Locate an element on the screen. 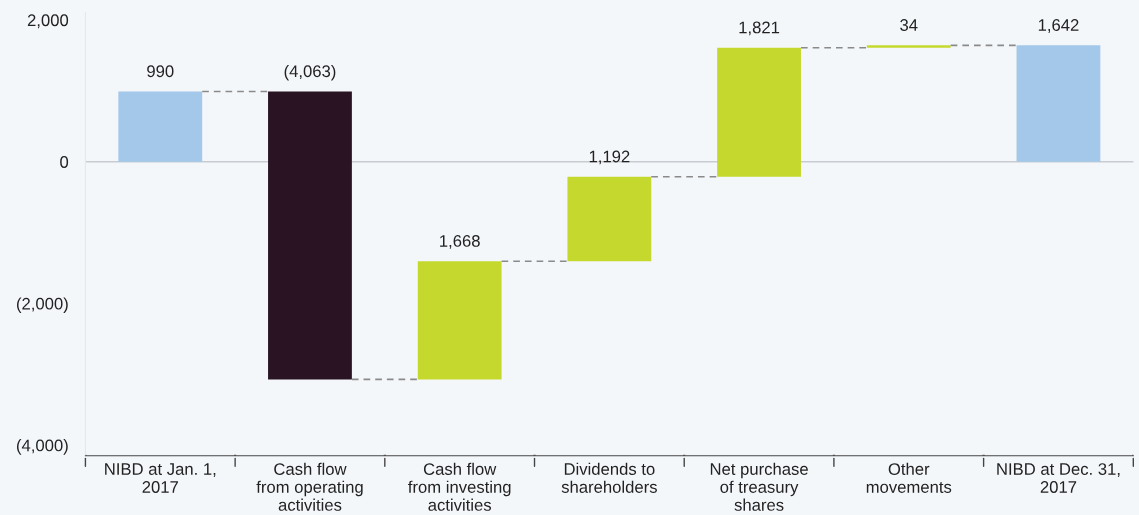  y-tick-label: (4,000) is located at coordinates (42, 447).